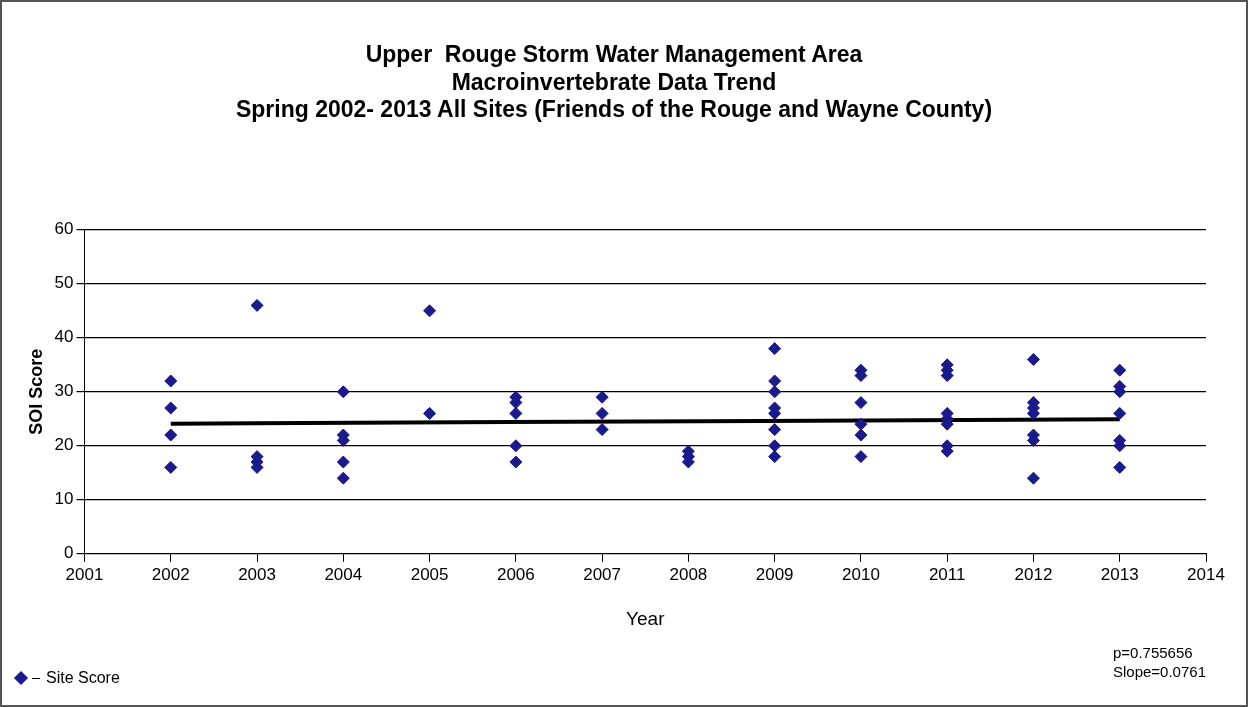 The width and height of the screenshot is (1248, 707). I want to click on x-tick-label: 2006, so click(515, 574).